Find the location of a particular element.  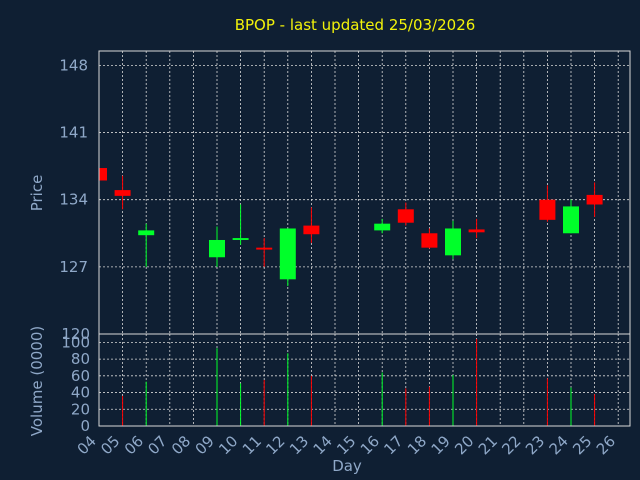

day-tick-label: 07 is located at coordinates (157, 445).